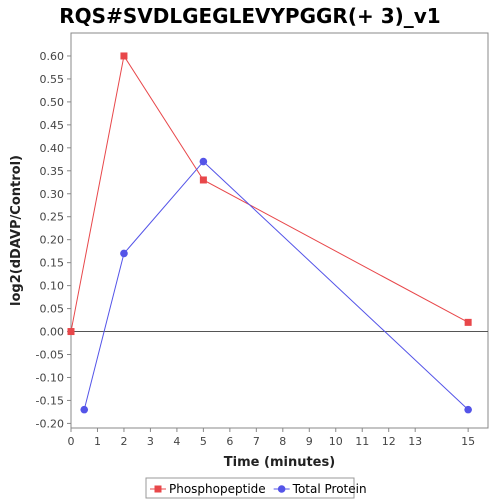 The width and height of the screenshot is (500, 500). I want to click on legend-item-1: Total Protein, so click(320, 489).